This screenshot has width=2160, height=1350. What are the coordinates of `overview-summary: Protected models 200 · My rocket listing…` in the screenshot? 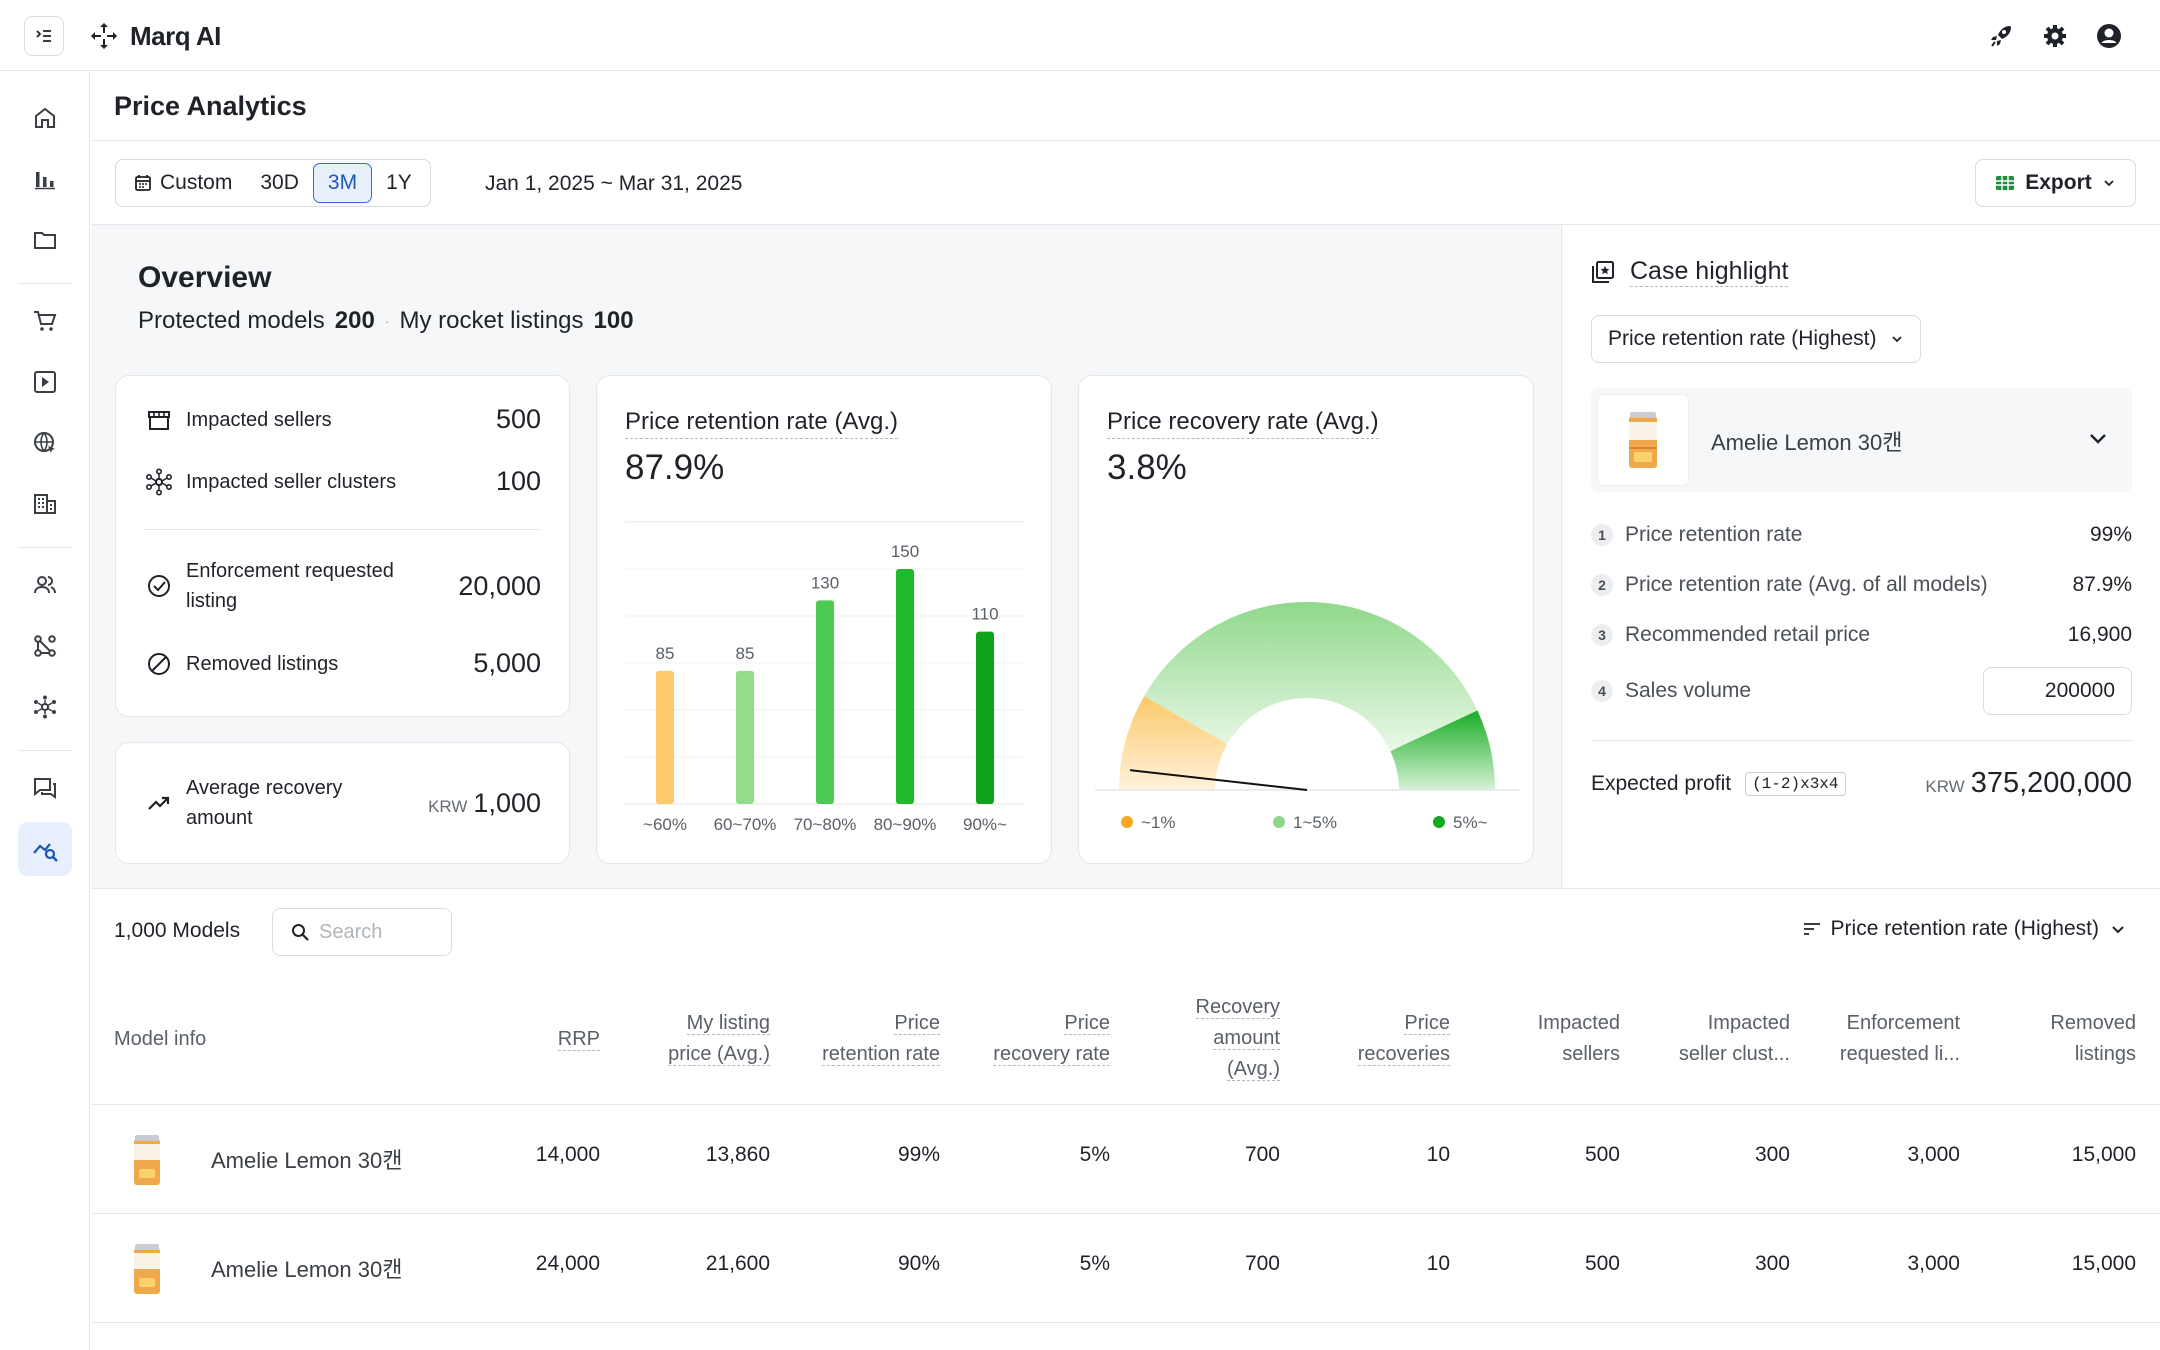 It's located at (386, 320).